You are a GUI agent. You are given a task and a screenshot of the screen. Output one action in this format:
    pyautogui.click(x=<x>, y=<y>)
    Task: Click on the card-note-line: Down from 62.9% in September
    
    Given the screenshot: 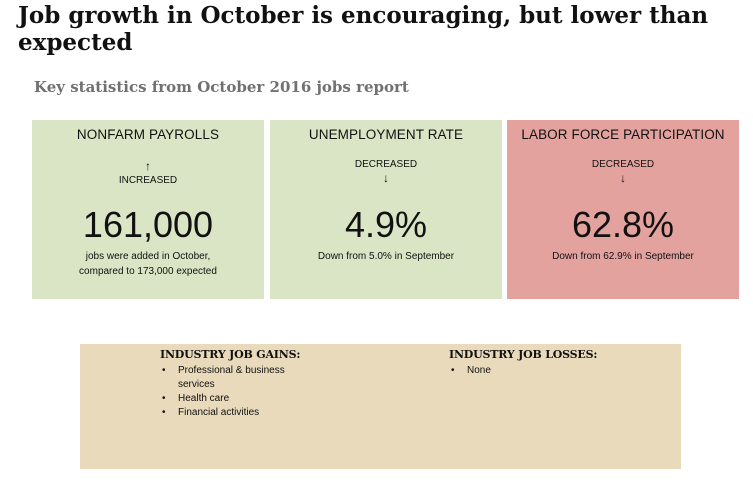 What is the action you would take?
    pyautogui.click(x=623, y=256)
    